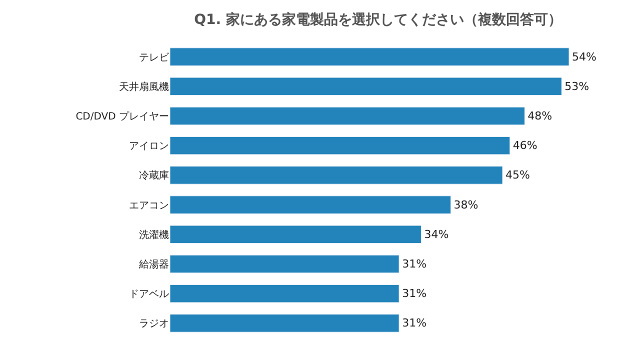 The width and height of the screenshot is (630, 356). Describe the element at coordinates (518, 175) in the screenshot. I see `data-label: 45%` at that location.